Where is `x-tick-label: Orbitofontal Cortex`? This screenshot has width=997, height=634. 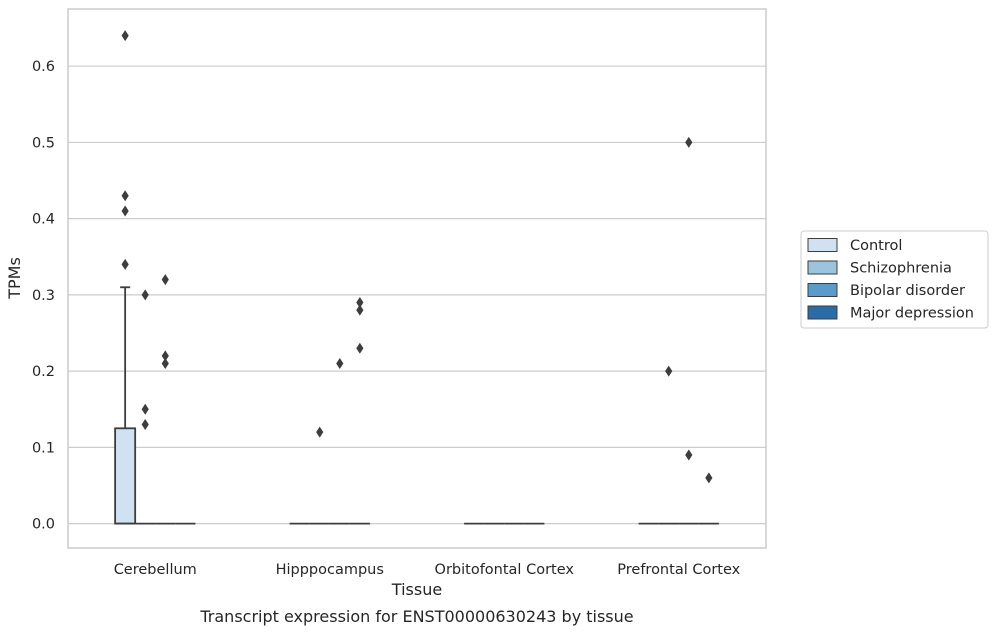
x-tick-label: Orbitofontal Cortex is located at coordinates (505, 570).